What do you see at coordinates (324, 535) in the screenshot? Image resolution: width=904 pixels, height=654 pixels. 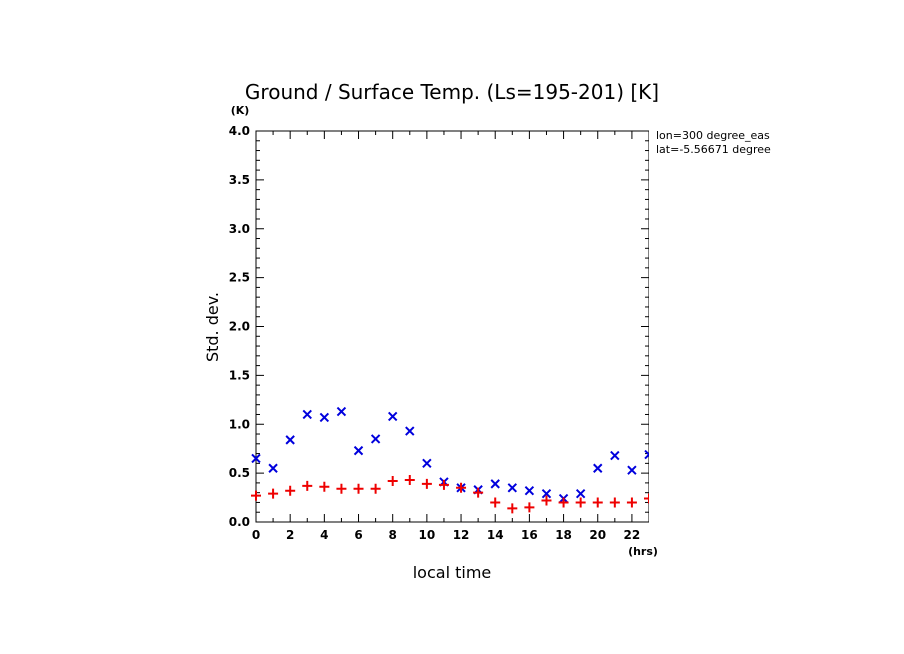 I see `x-tick-label: 4` at bounding box center [324, 535].